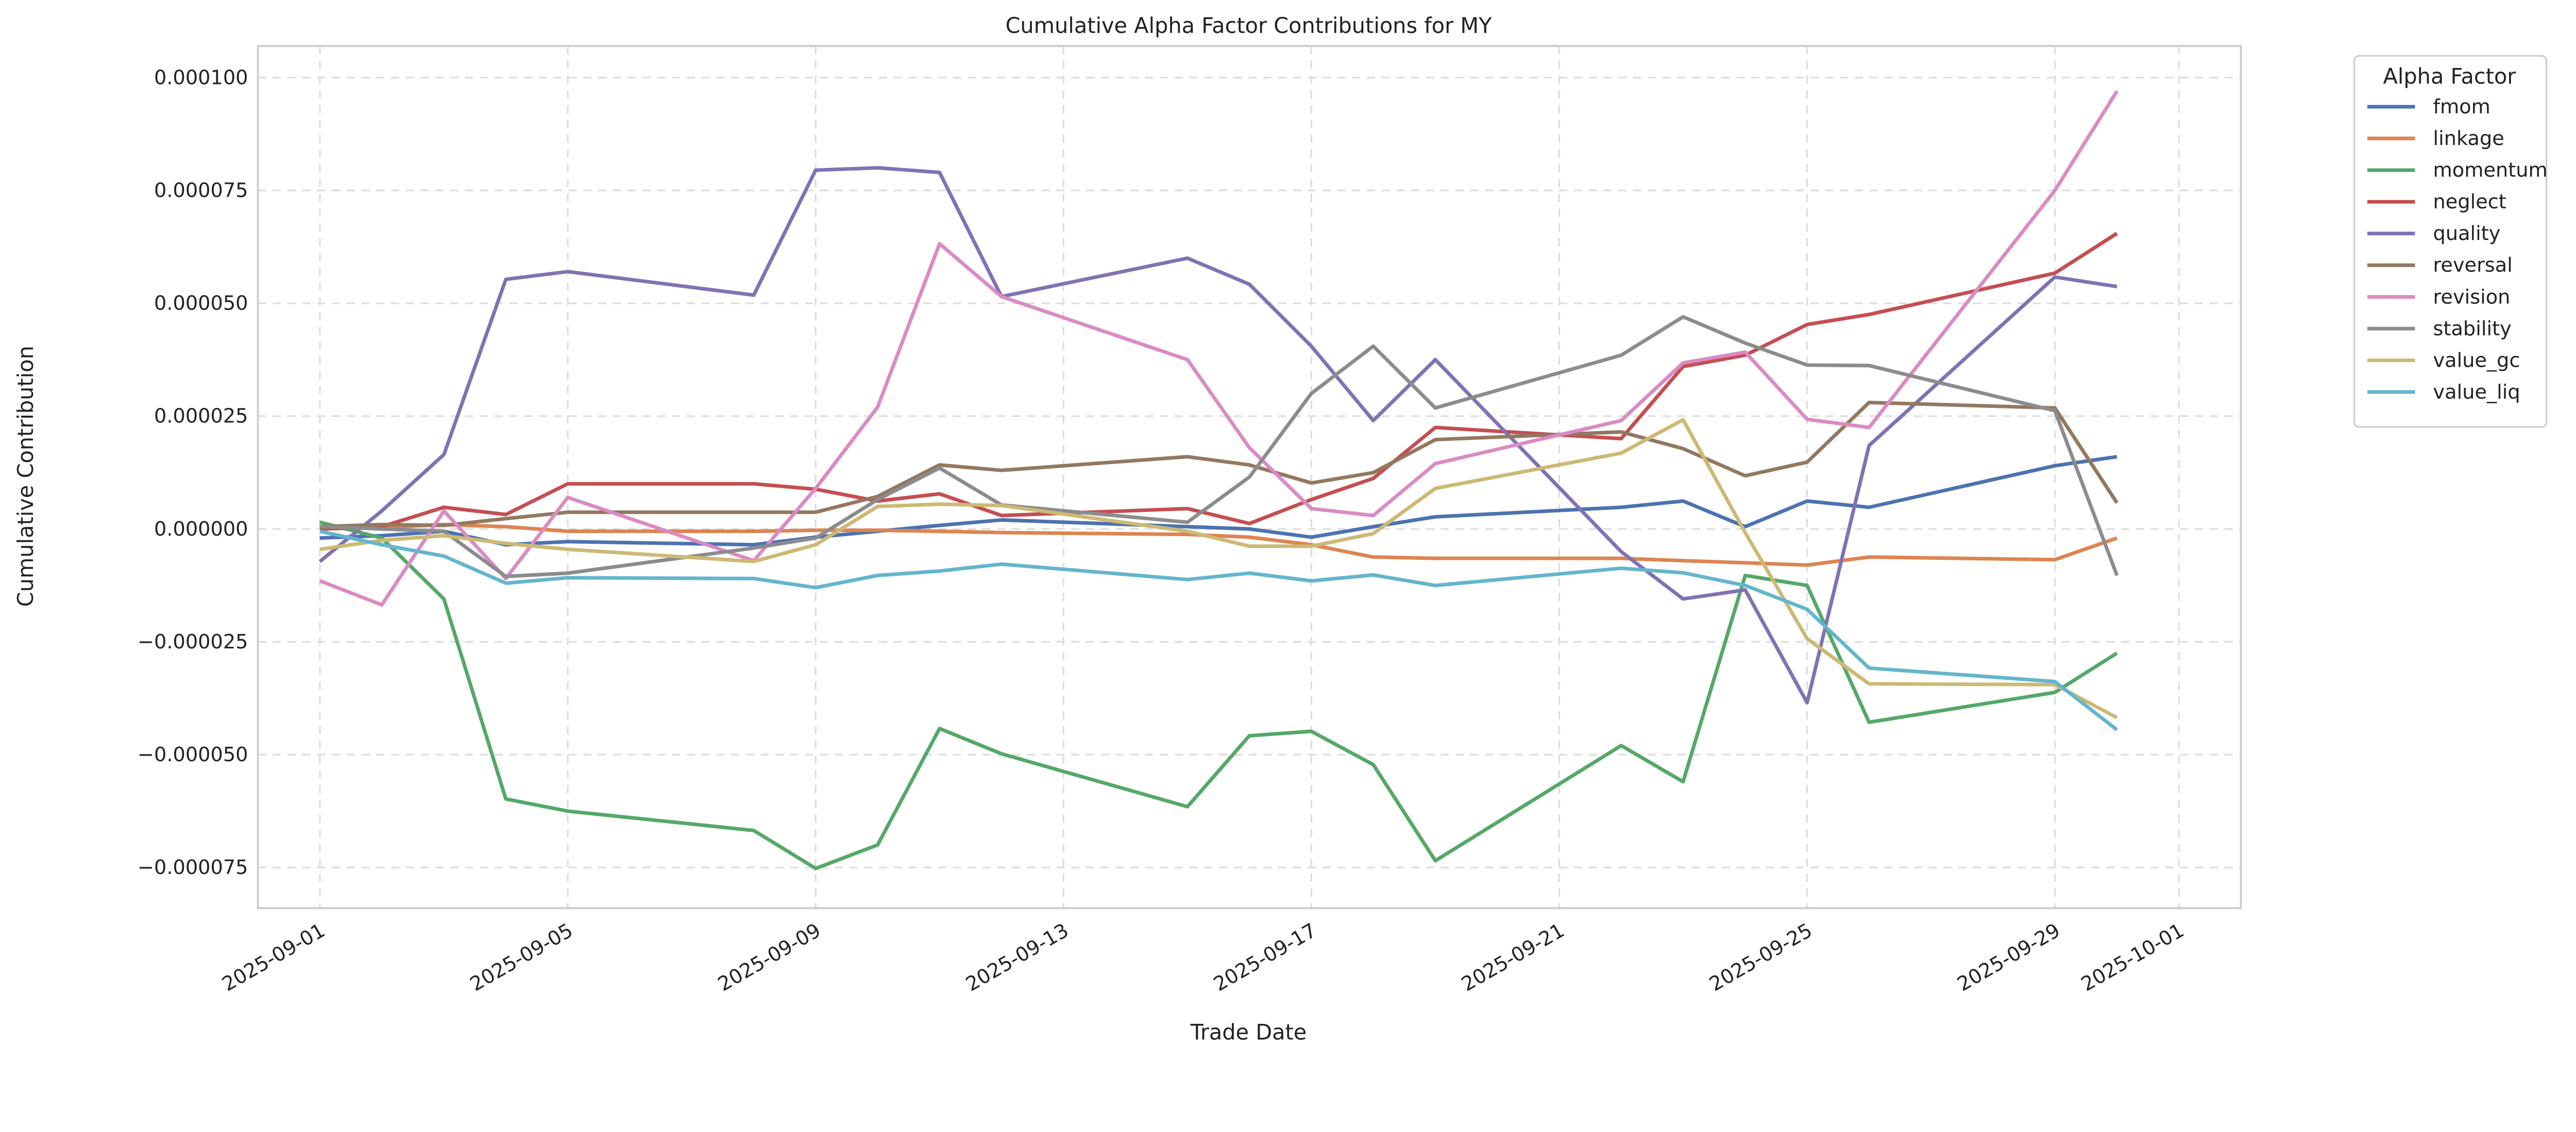 The width and height of the screenshot is (2576, 1132). What do you see at coordinates (25, 476) in the screenshot?
I see `y-axis-label: Cumulative Contribution` at bounding box center [25, 476].